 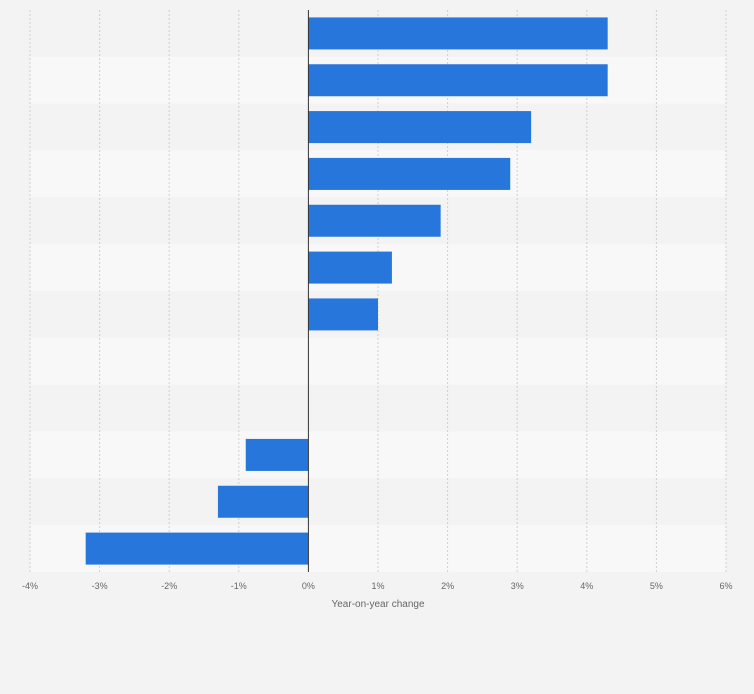 I want to click on row-band, so click(x=378, y=361).